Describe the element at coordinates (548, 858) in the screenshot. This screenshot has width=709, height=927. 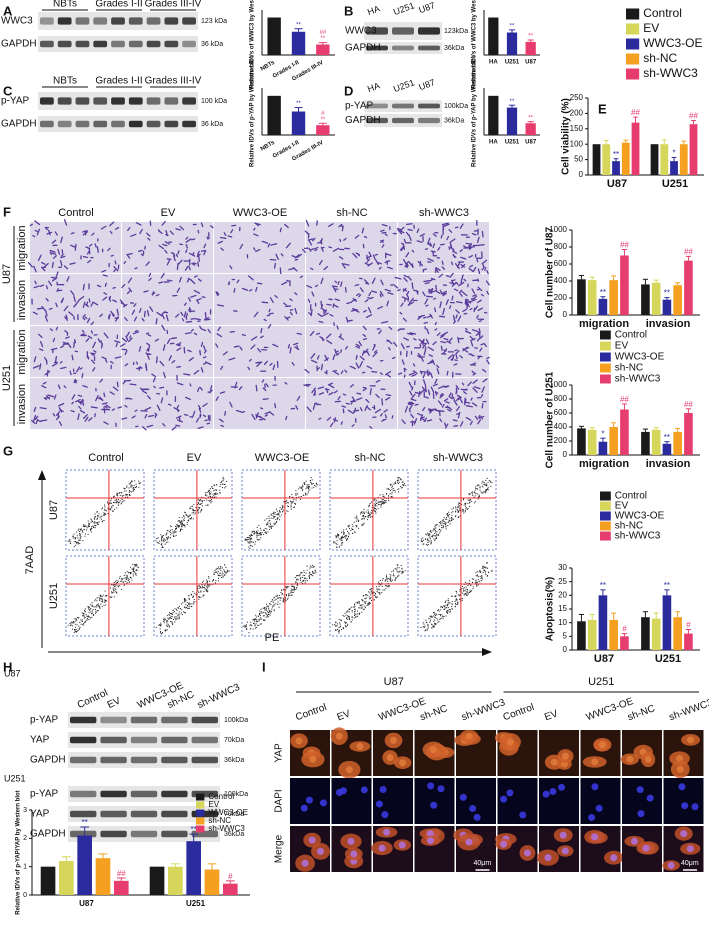
I see `nucleus` at that location.